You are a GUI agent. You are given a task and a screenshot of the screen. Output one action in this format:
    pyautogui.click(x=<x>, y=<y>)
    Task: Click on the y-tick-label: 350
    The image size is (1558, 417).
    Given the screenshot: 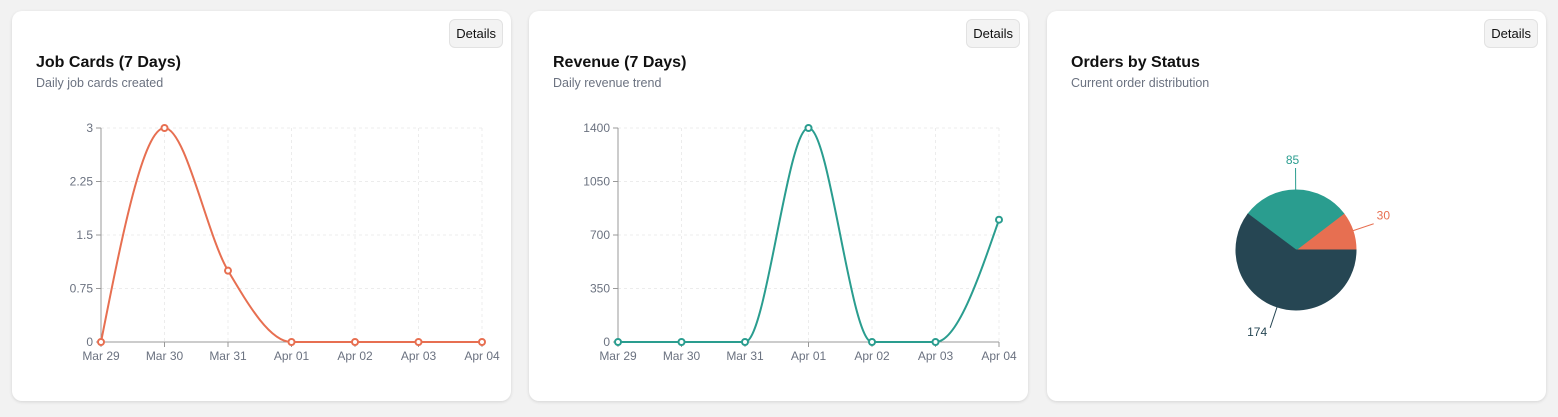 What is the action you would take?
    pyautogui.click(x=600, y=289)
    